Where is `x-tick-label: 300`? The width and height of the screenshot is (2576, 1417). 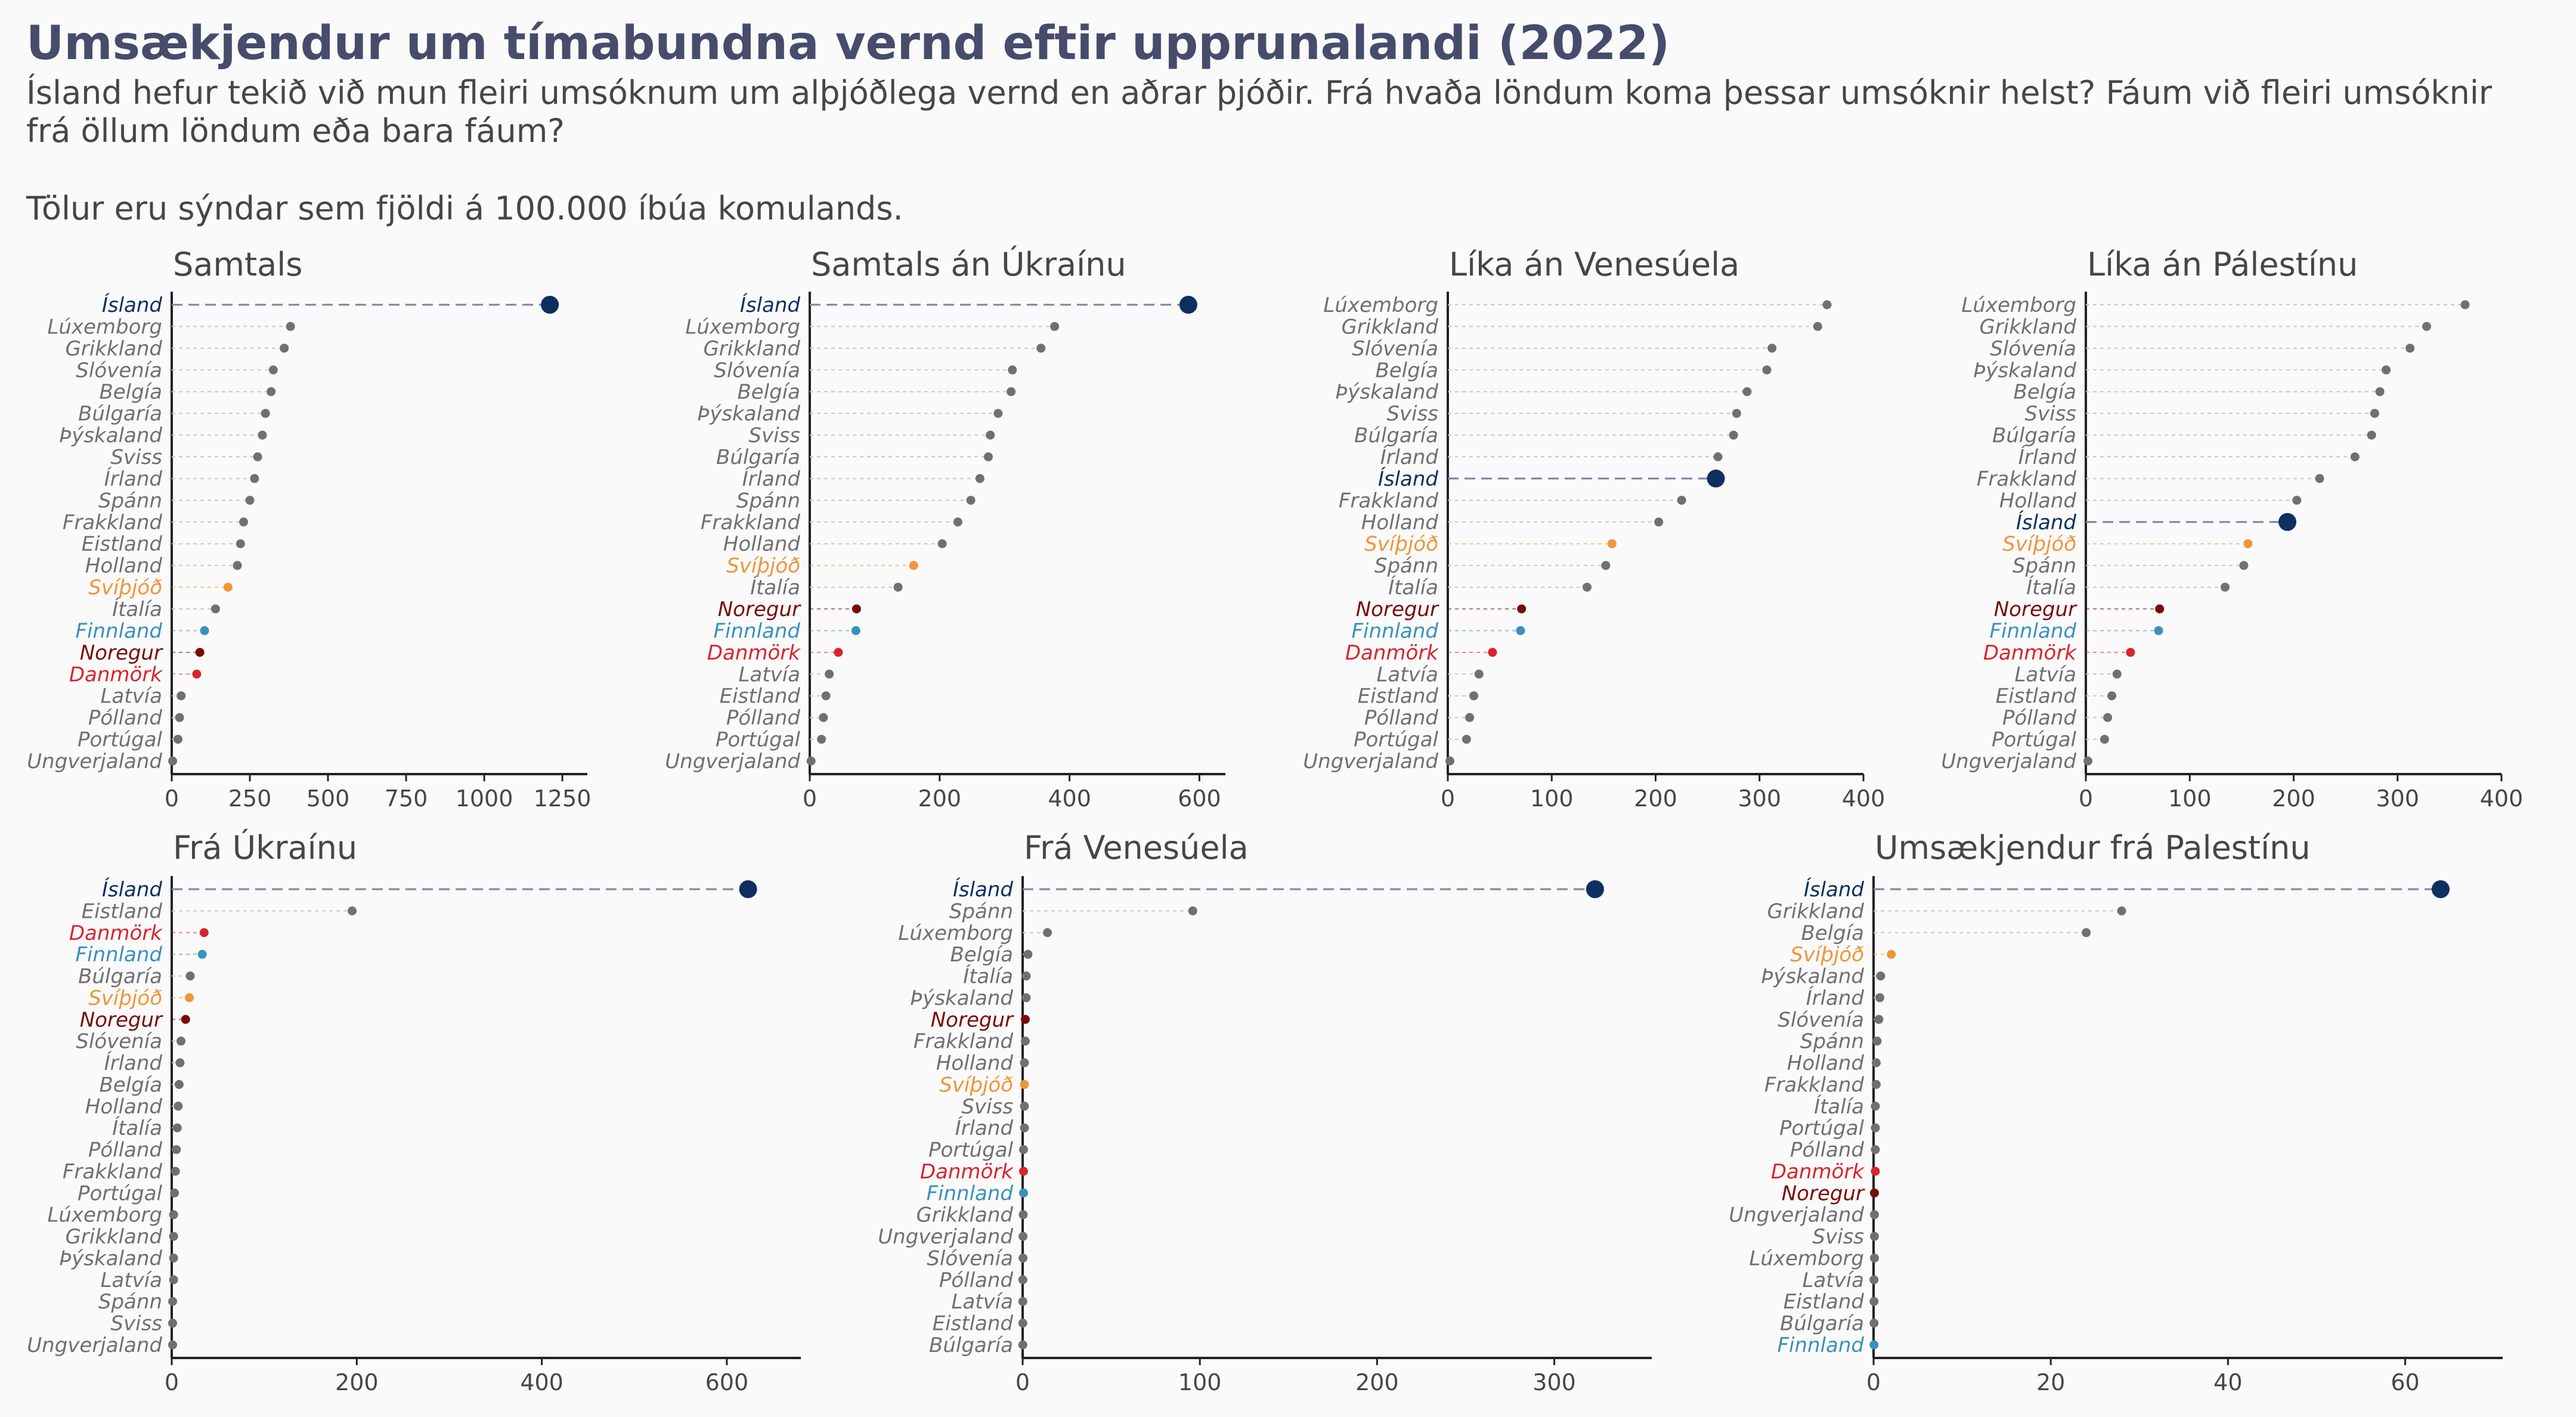 x-tick-label: 300 is located at coordinates (1760, 798).